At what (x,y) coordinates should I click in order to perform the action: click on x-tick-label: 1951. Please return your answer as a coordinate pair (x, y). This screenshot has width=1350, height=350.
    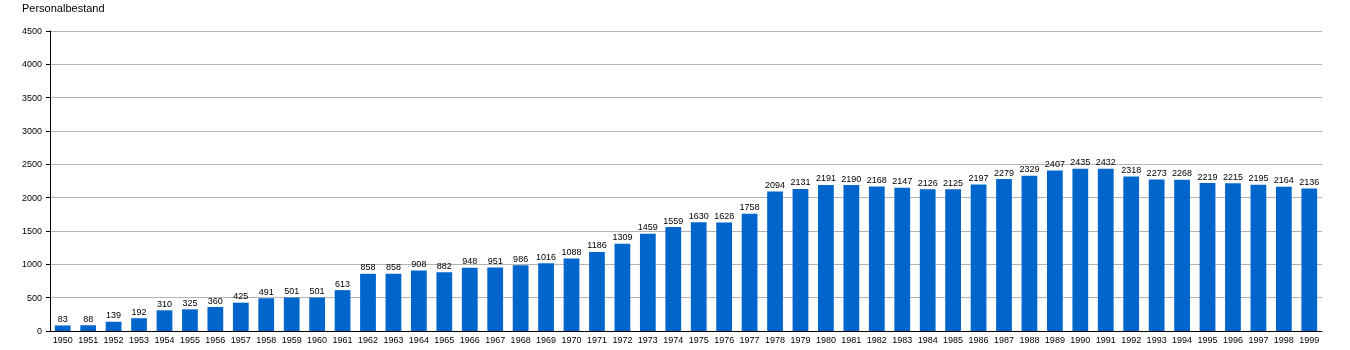
    Looking at the image, I should click on (88, 339).